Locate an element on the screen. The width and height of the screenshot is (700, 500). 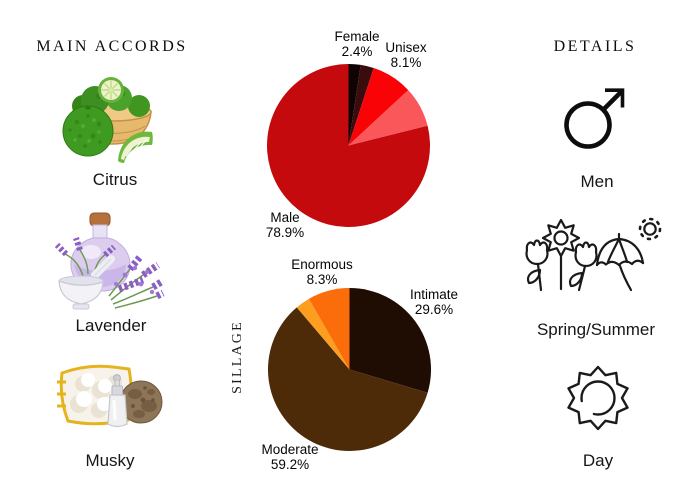
pie-slice-intimate is located at coordinates (390, 340).